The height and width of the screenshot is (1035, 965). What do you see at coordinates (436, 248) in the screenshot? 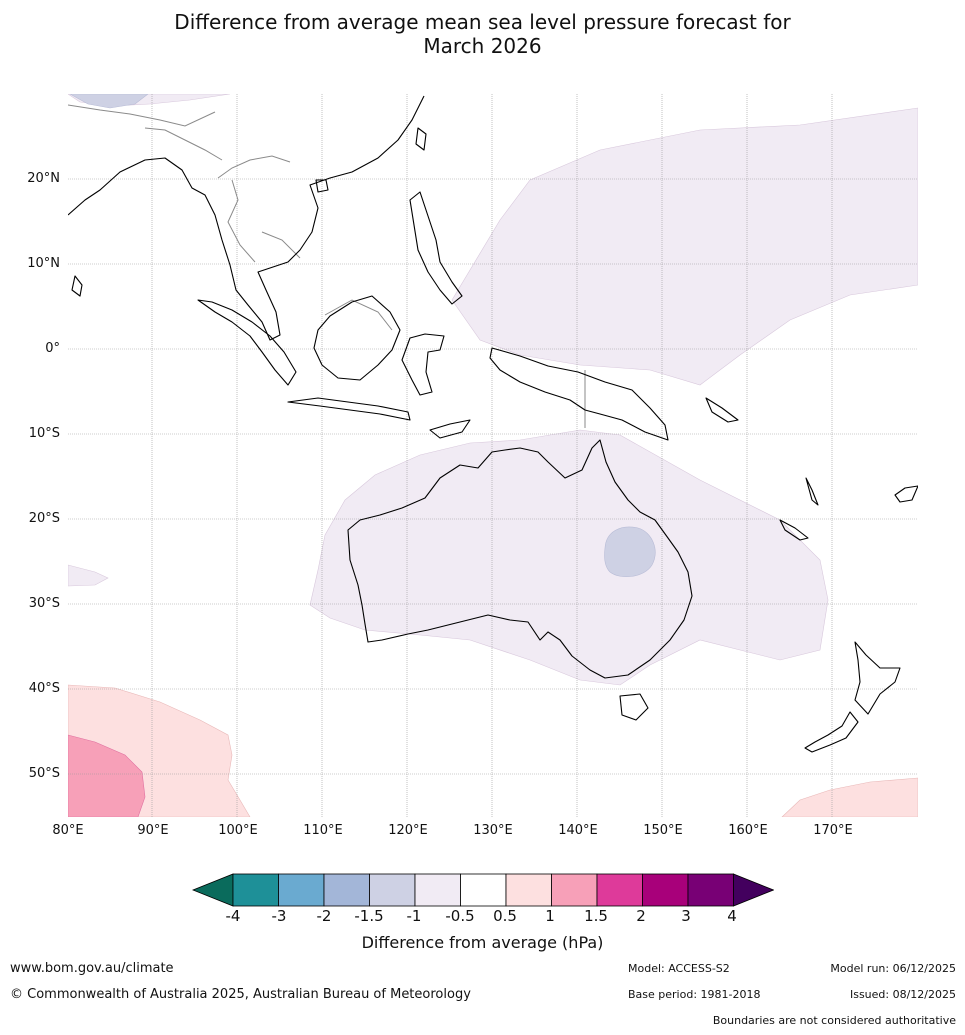
I see `coast-philippines` at bounding box center [436, 248].